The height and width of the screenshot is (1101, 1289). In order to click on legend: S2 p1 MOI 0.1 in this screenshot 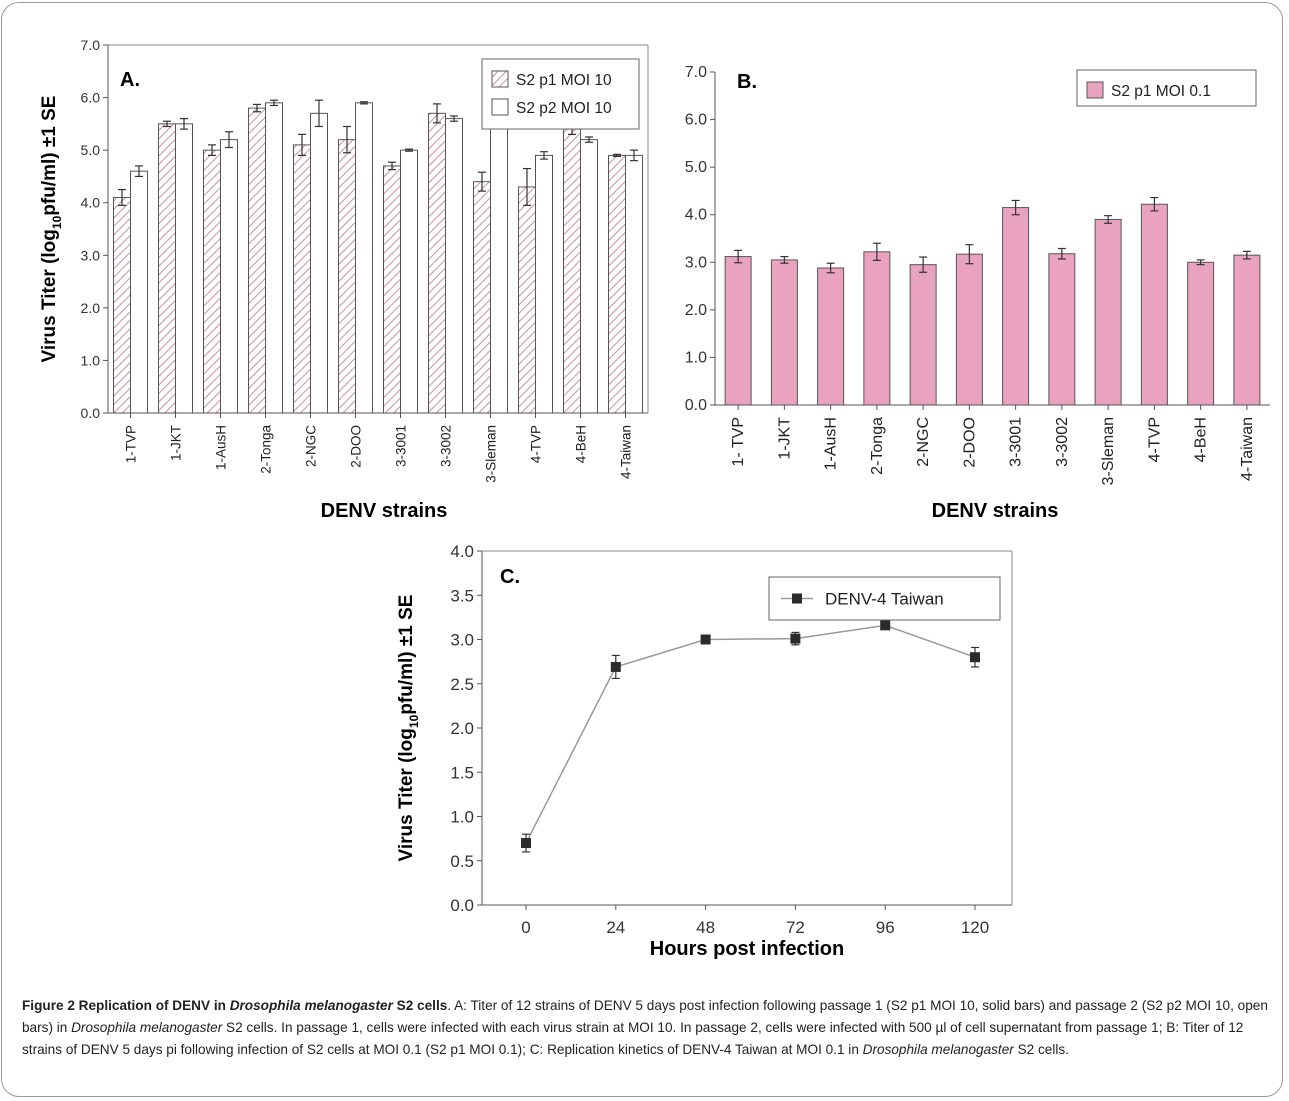, I will do `click(1166, 88)`.